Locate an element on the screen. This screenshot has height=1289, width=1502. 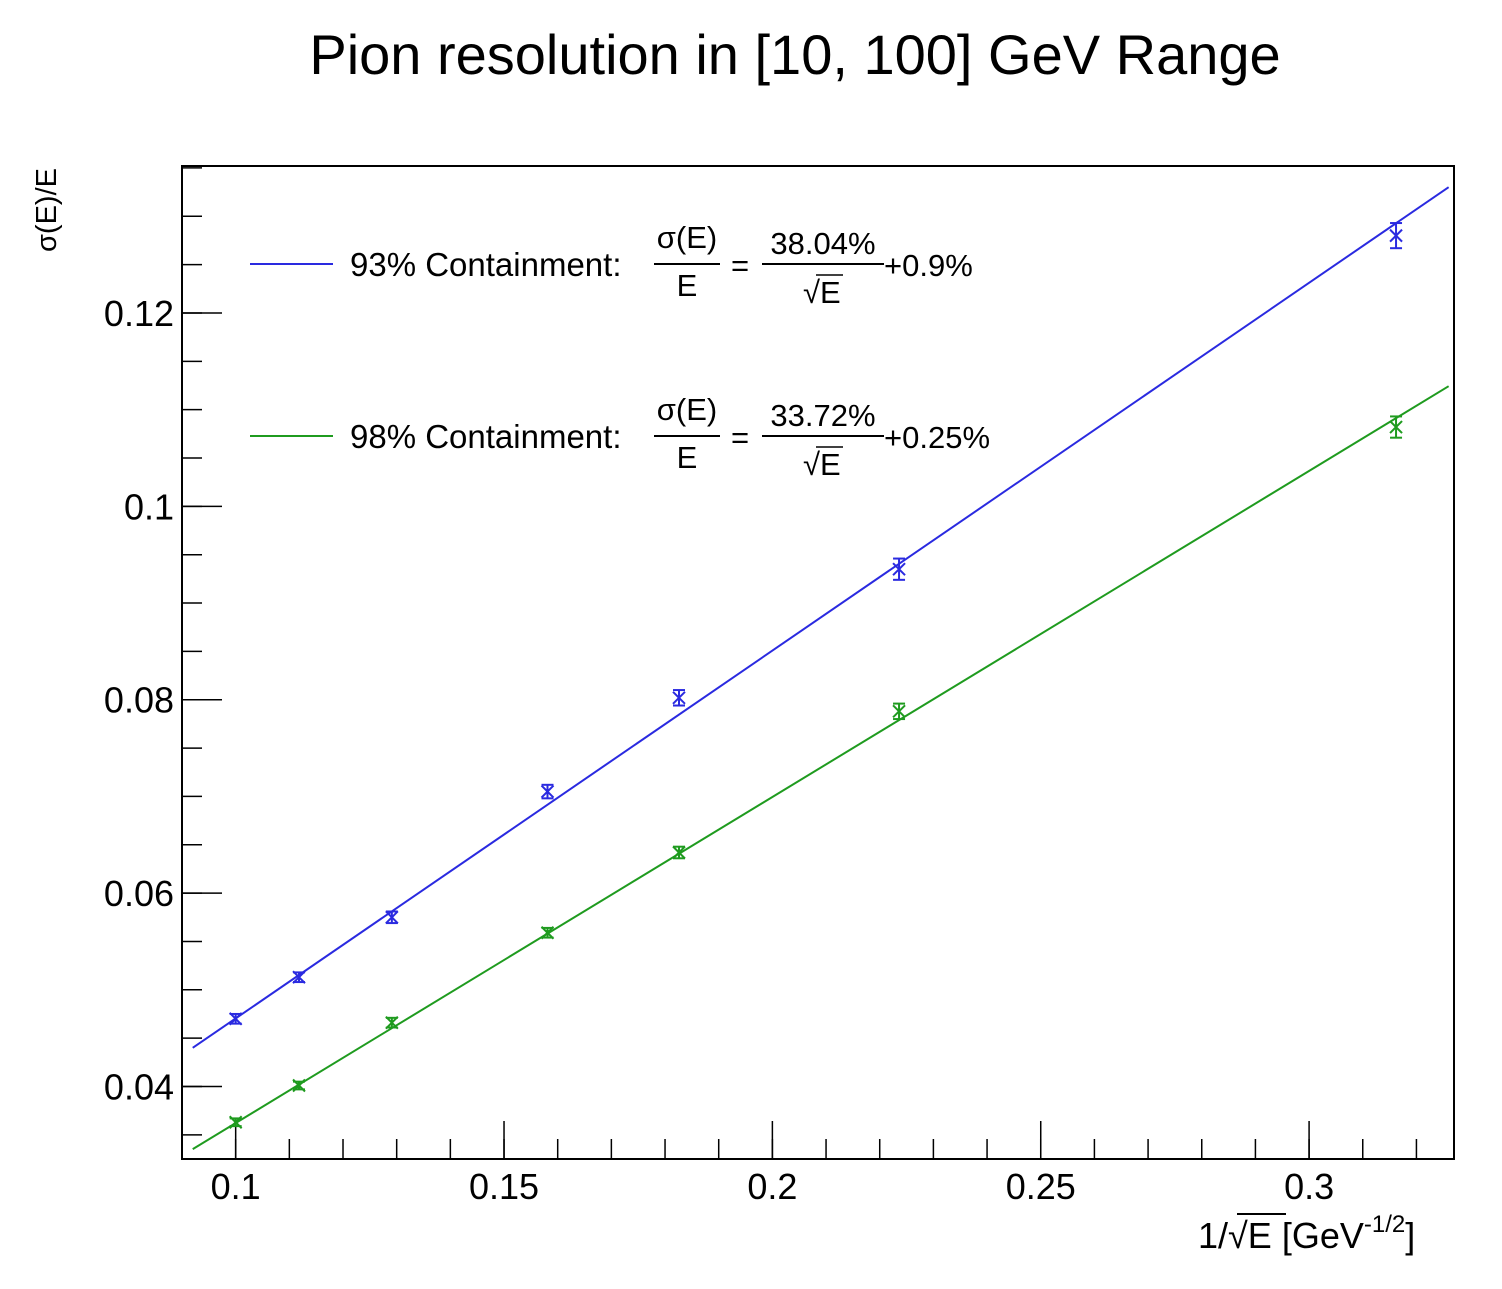
y-tick-label: 0.08 is located at coordinates (139, 700).